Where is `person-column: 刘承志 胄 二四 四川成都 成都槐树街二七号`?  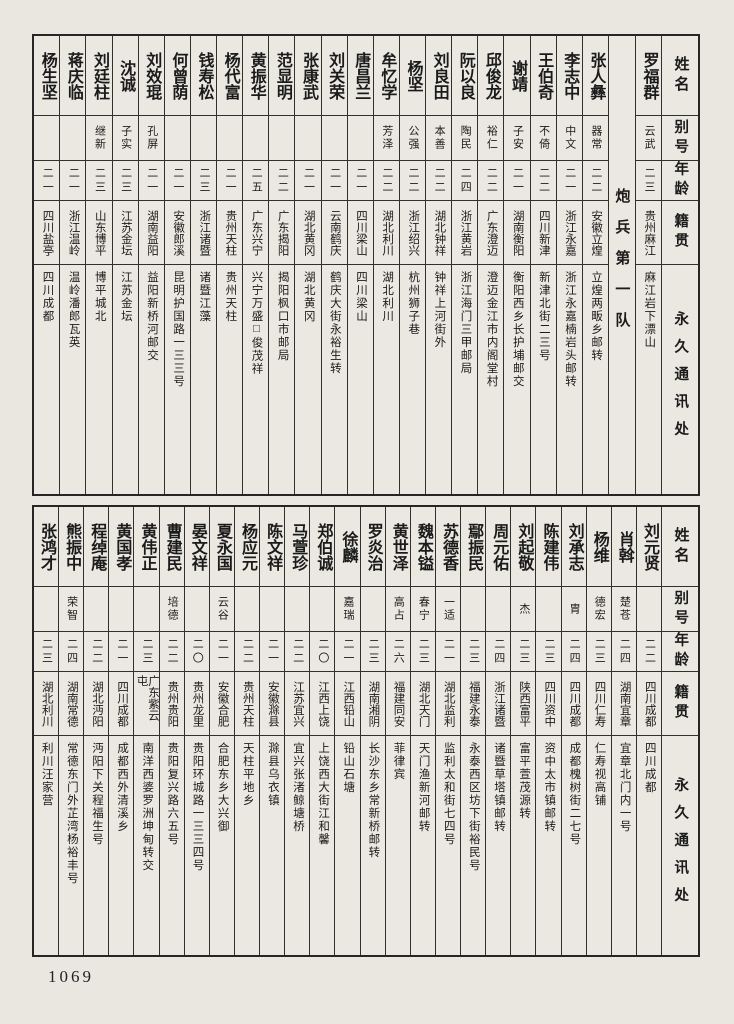 person-column: 刘承志 胄 二四 四川成都 成都槐树街二七号 is located at coordinates (573, 731).